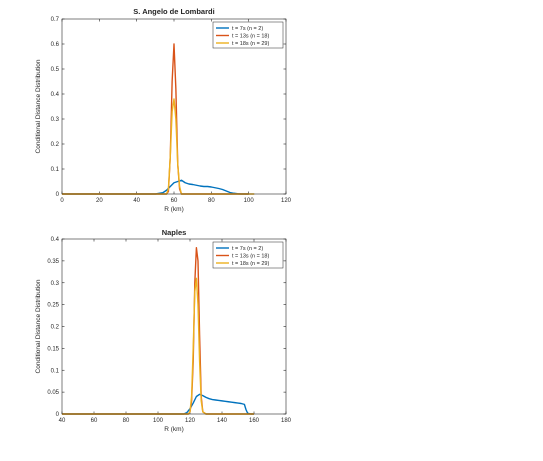 Image resolution: width=543 pixels, height=461 pixels. Describe the element at coordinates (55, 45) in the screenshot. I see `y-tick-label: 0.6` at that location.